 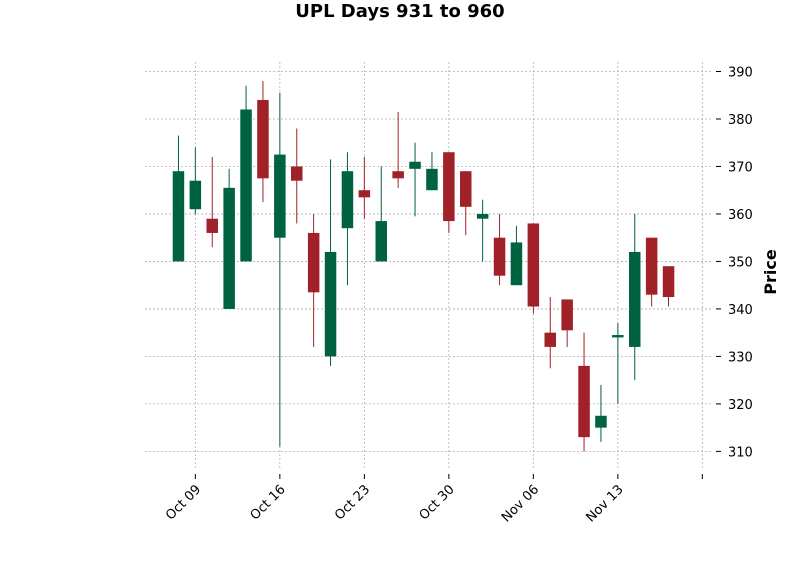 I want to click on x-tick-label: Nov 13, so click(x=605, y=503).